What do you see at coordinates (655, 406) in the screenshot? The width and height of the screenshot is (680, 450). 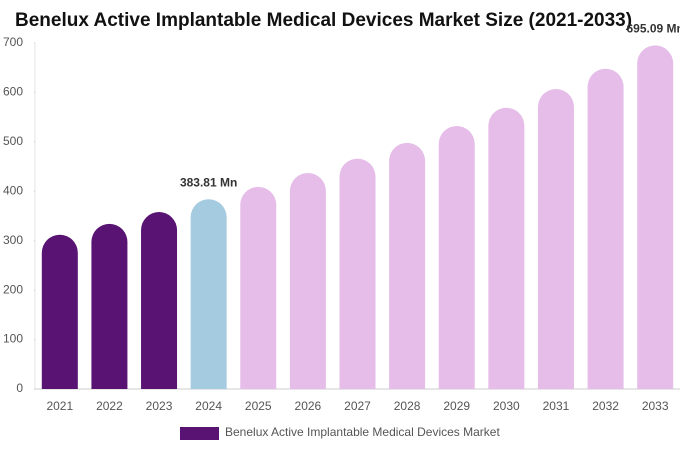 I see `x-tick-label: 2033` at bounding box center [655, 406].